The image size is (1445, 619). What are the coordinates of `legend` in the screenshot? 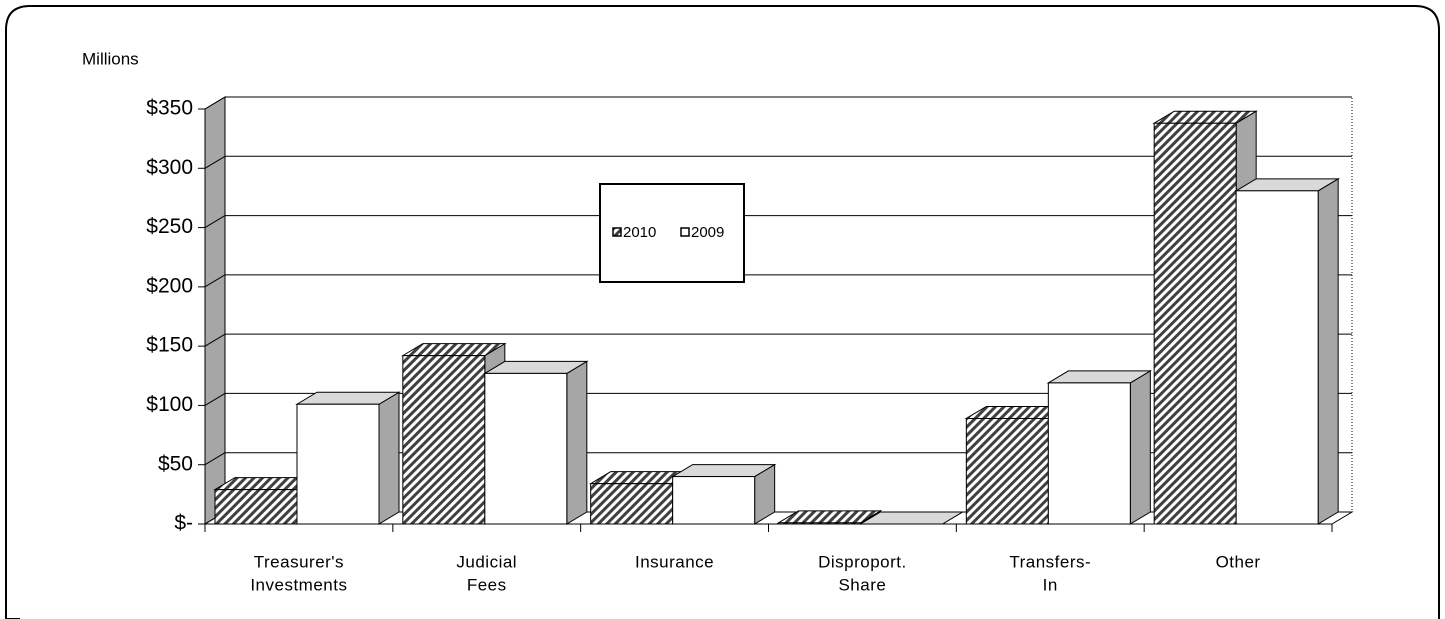 It's located at (672, 233).